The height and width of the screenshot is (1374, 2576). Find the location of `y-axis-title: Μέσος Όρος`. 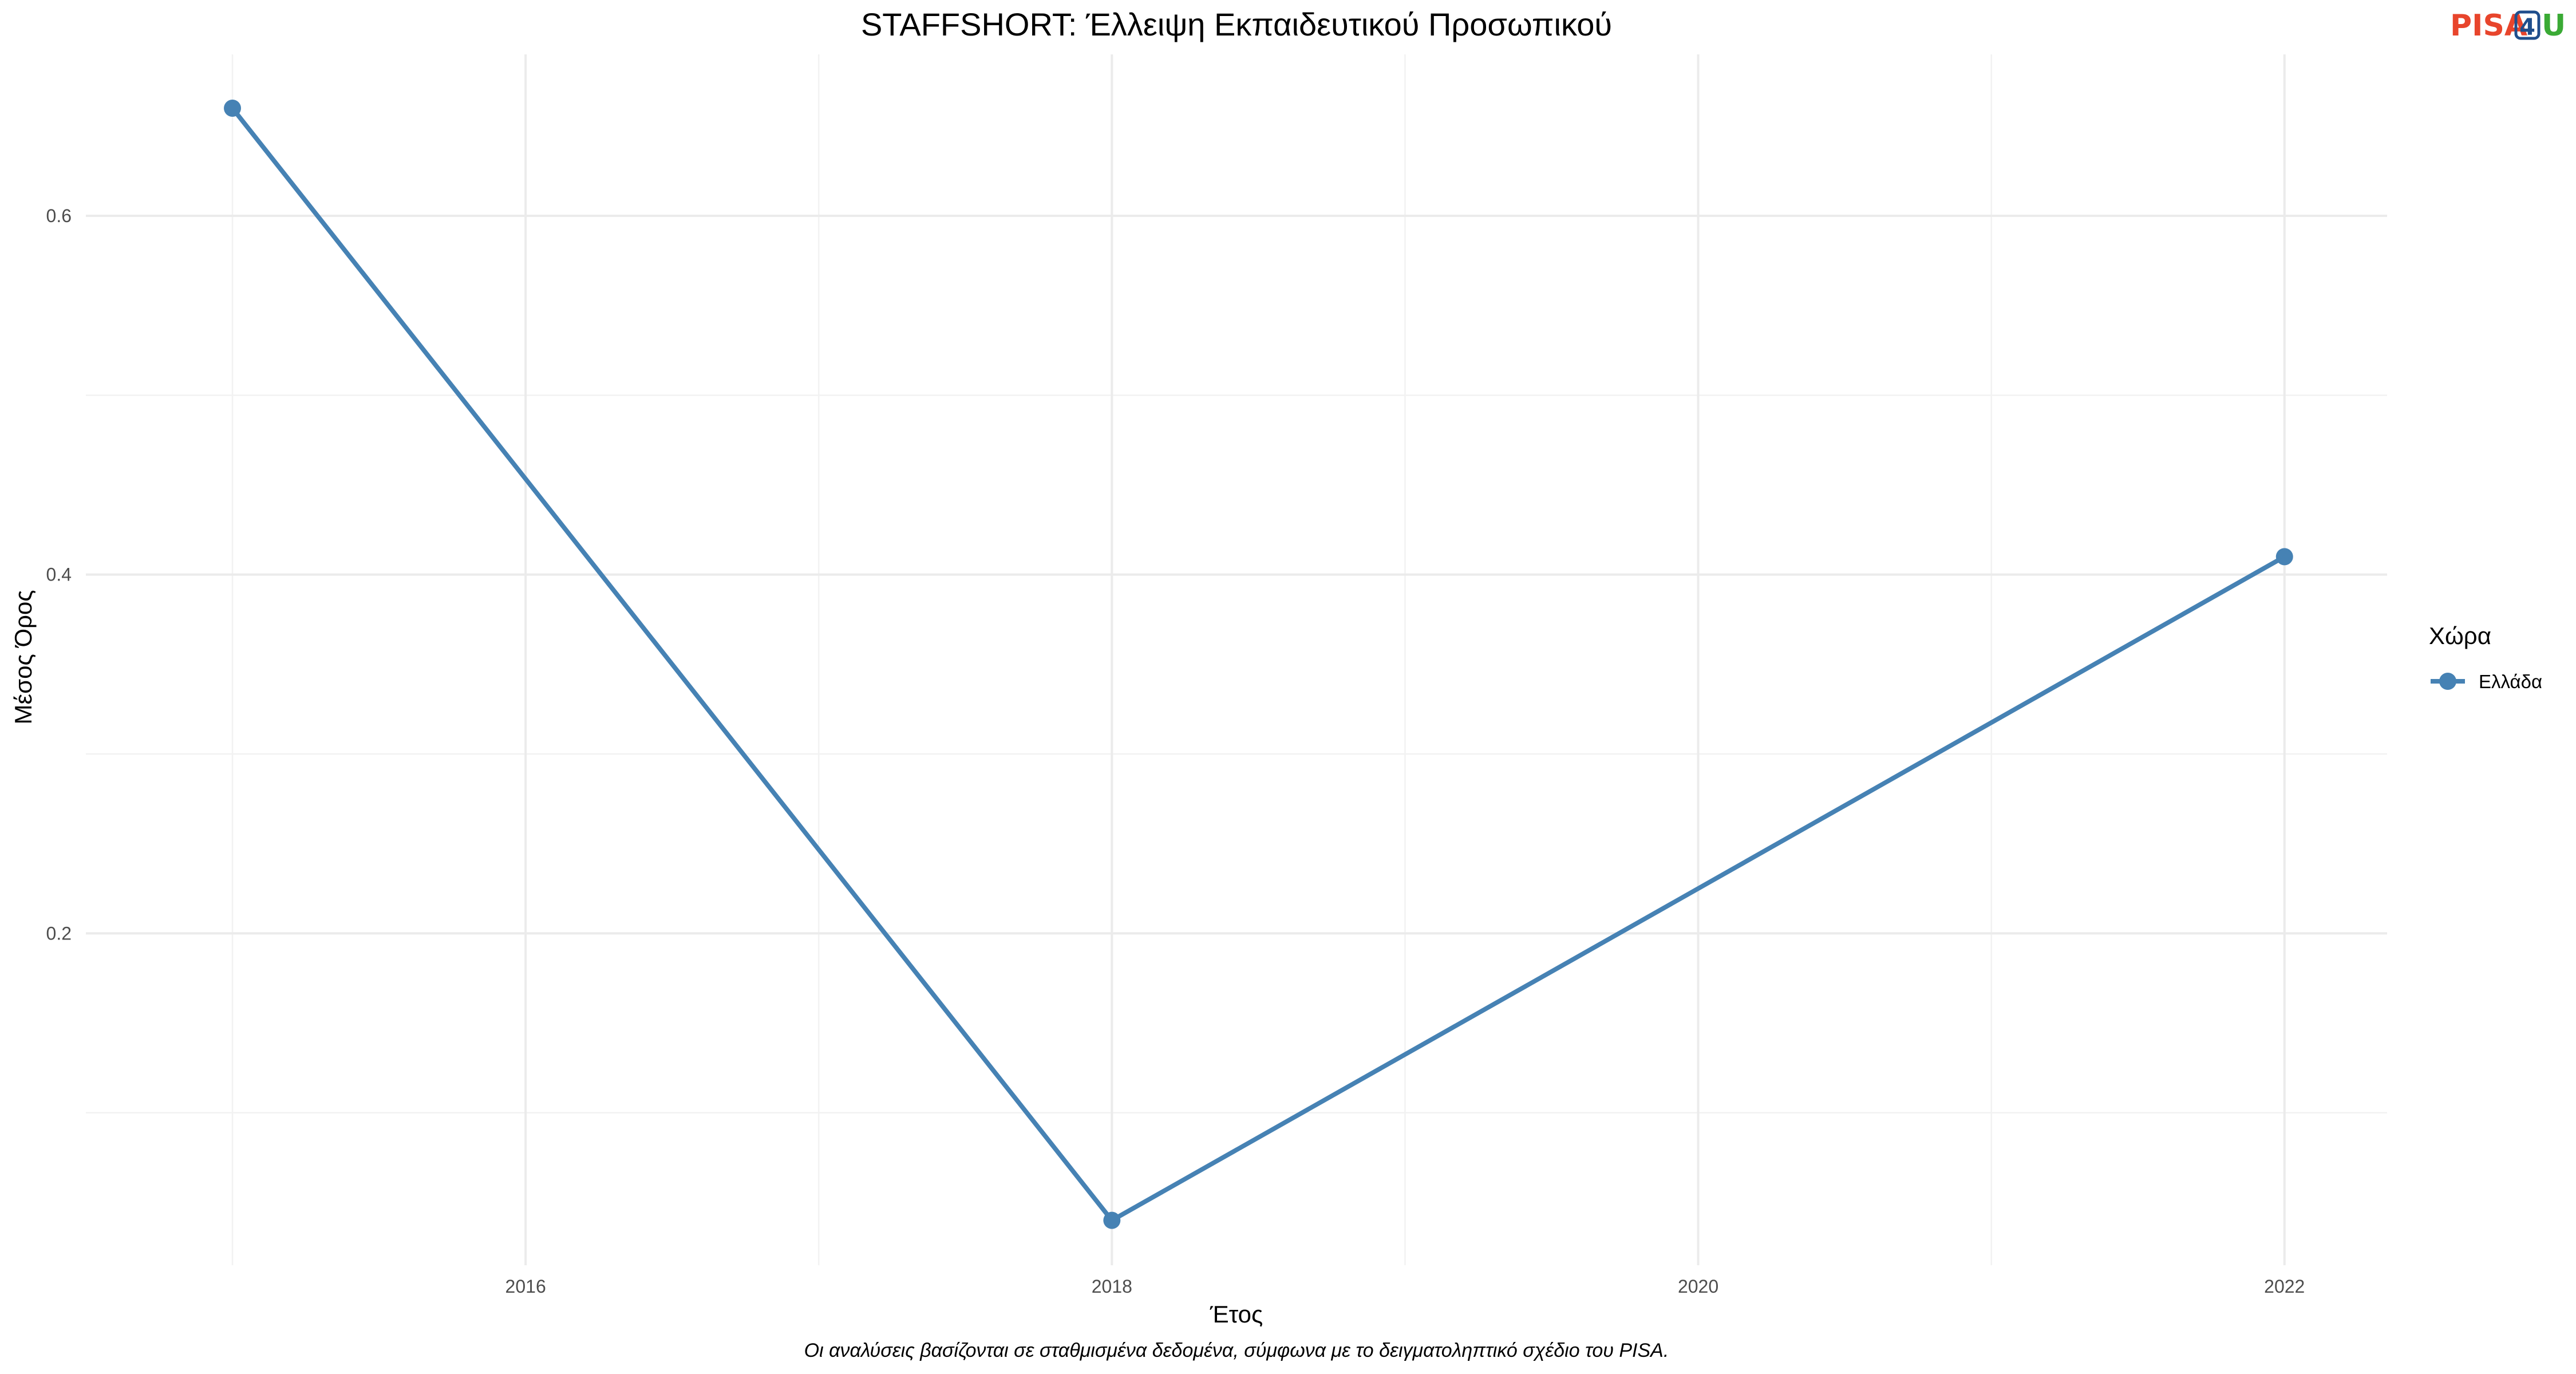

y-axis-title: Μέσος Όρος is located at coordinates (23, 658).